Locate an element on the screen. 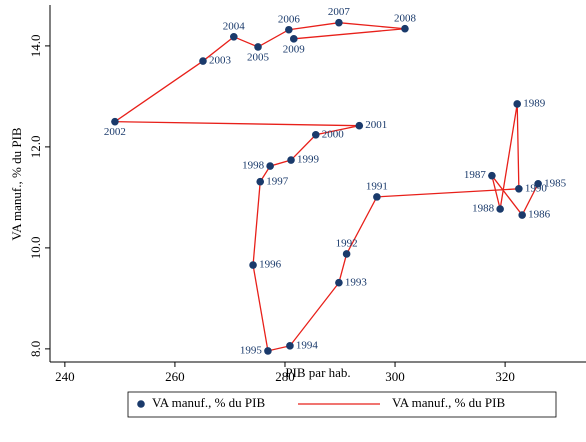 The image size is (586, 442). point-label: 1989 is located at coordinates (534, 104).